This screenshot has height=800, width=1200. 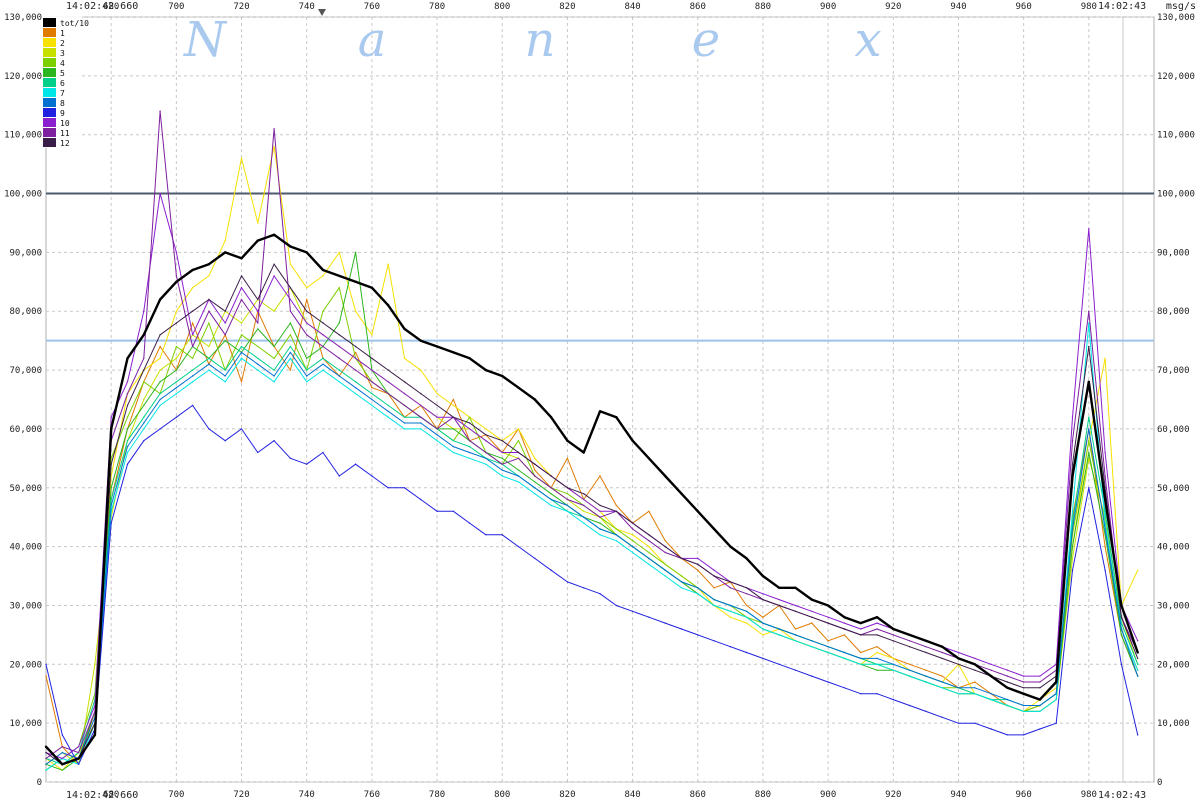 What do you see at coordinates (1173, 606) in the screenshot?
I see `y-tick-label-right: 30,000` at bounding box center [1173, 606].